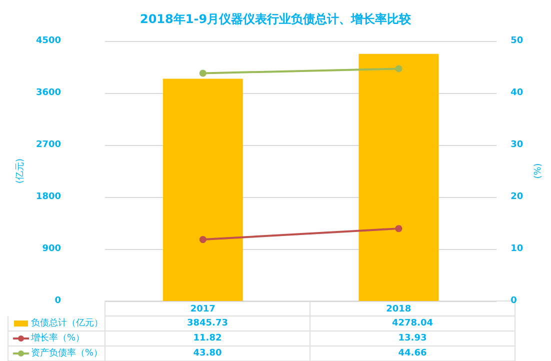 This screenshot has width=551, height=361. I want to click on y-axis-title: (亿元), so click(20, 171).